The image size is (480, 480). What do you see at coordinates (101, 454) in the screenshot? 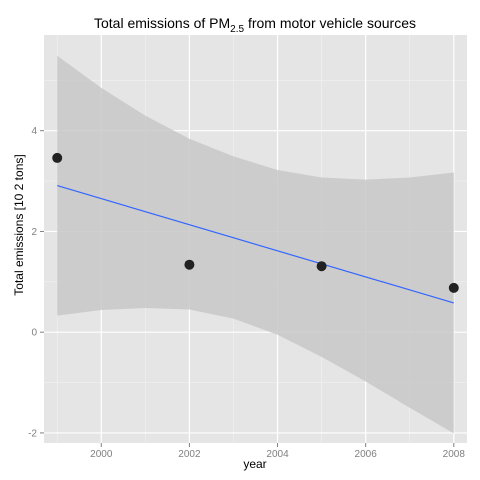
I see `x-tick-label: 2000` at bounding box center [101, 454].